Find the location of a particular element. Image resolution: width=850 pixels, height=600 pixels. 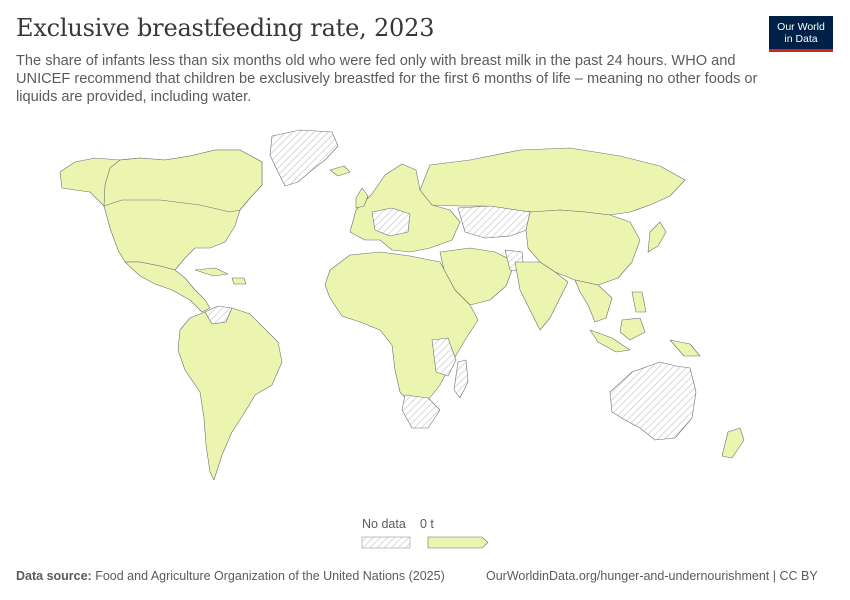

country-southeast-asia is located at coordinates (593, 301).